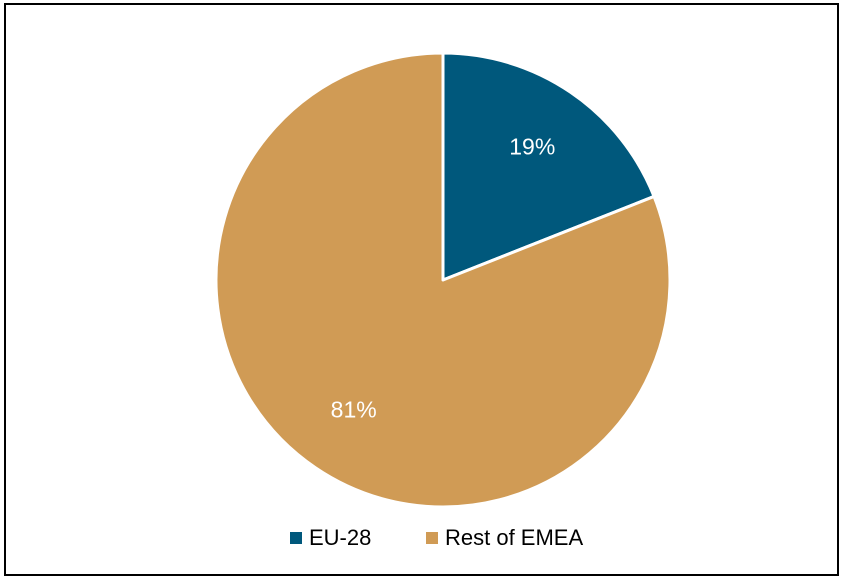  I want to click on legend: EU-28 Rest of EMEA, so click(436, 537).